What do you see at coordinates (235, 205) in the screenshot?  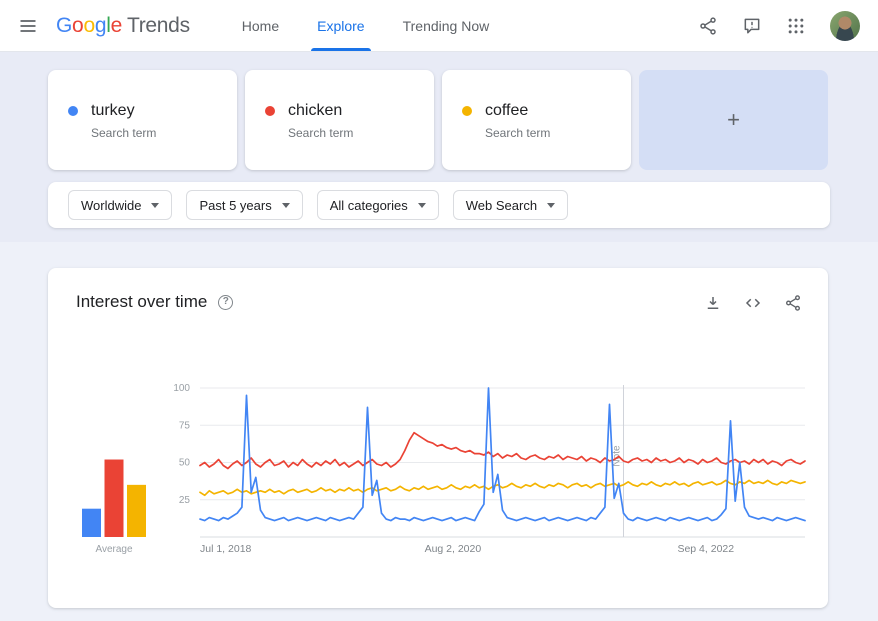 I see `filter-time-range-label: Past 5 years` at bounding box center [235, 205].